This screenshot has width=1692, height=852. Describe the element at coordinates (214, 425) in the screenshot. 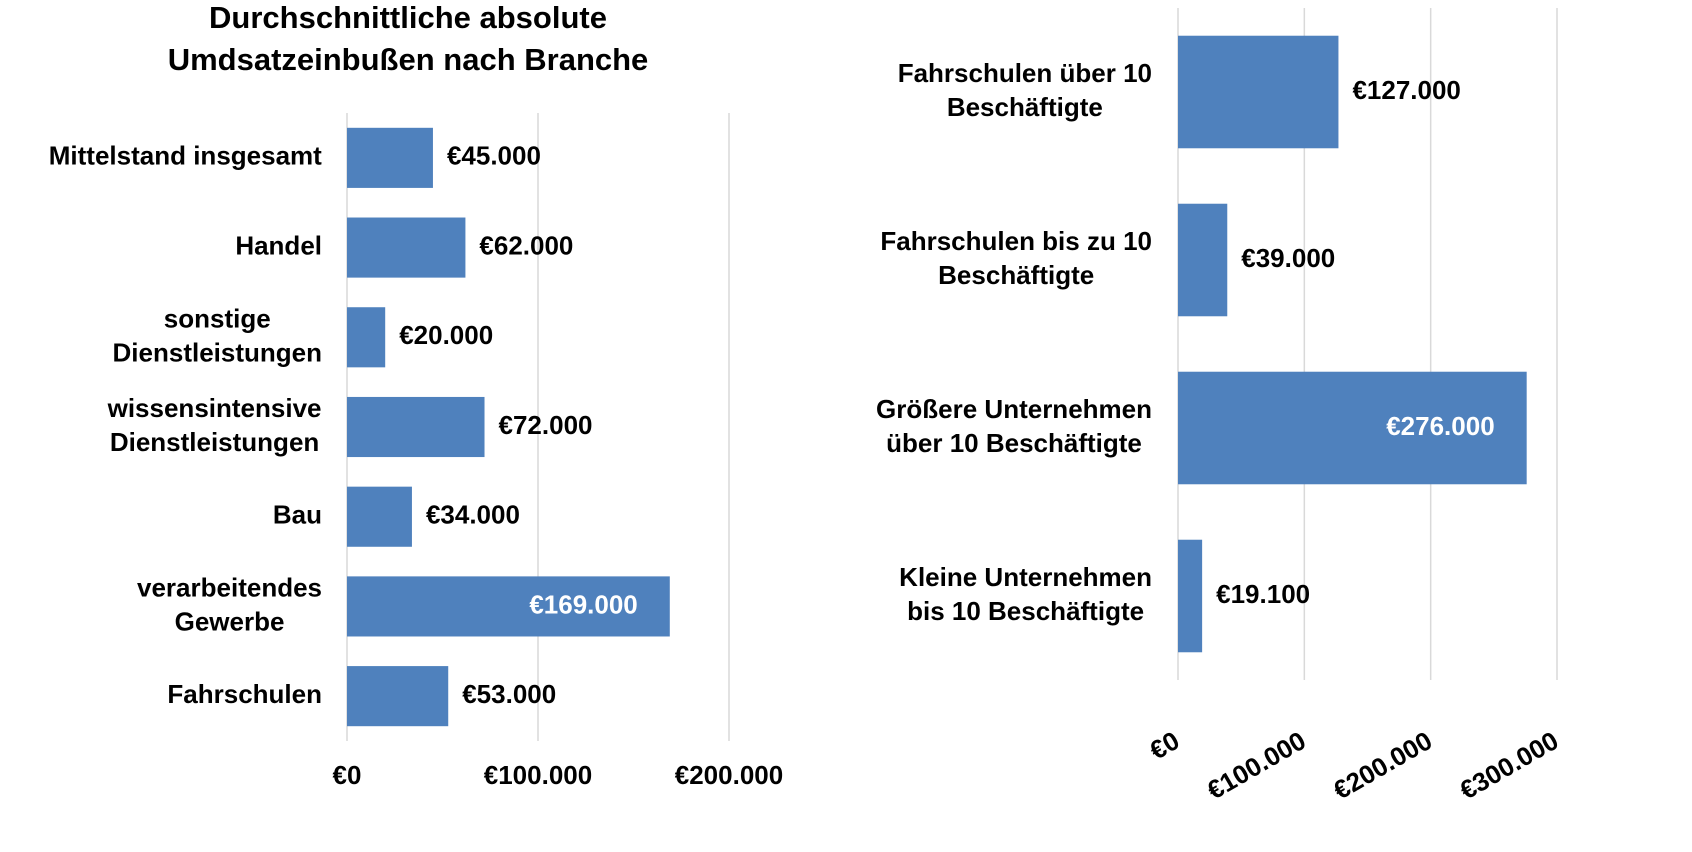

I see `y-tick-label: wissensintensive Dienstleistungen` at that location.